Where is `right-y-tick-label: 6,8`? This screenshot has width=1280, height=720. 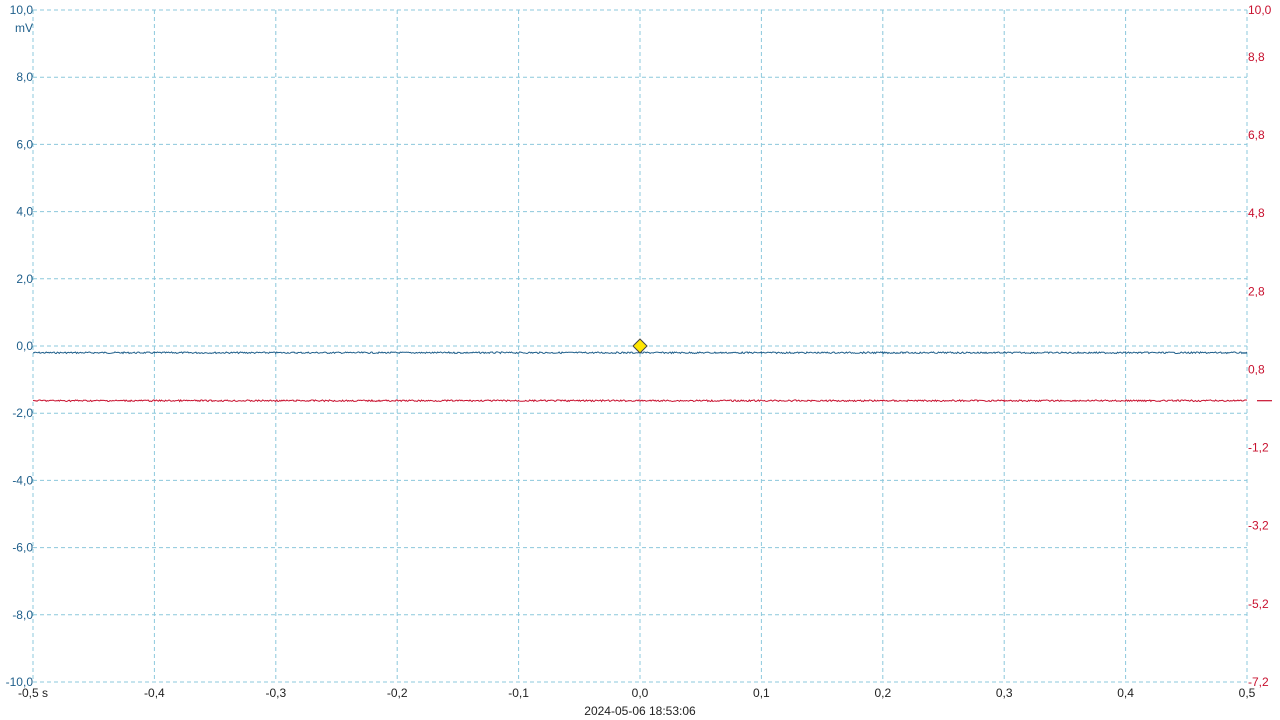 right-y-tick-label: 6,8 is located at coordinates (1256, 135).